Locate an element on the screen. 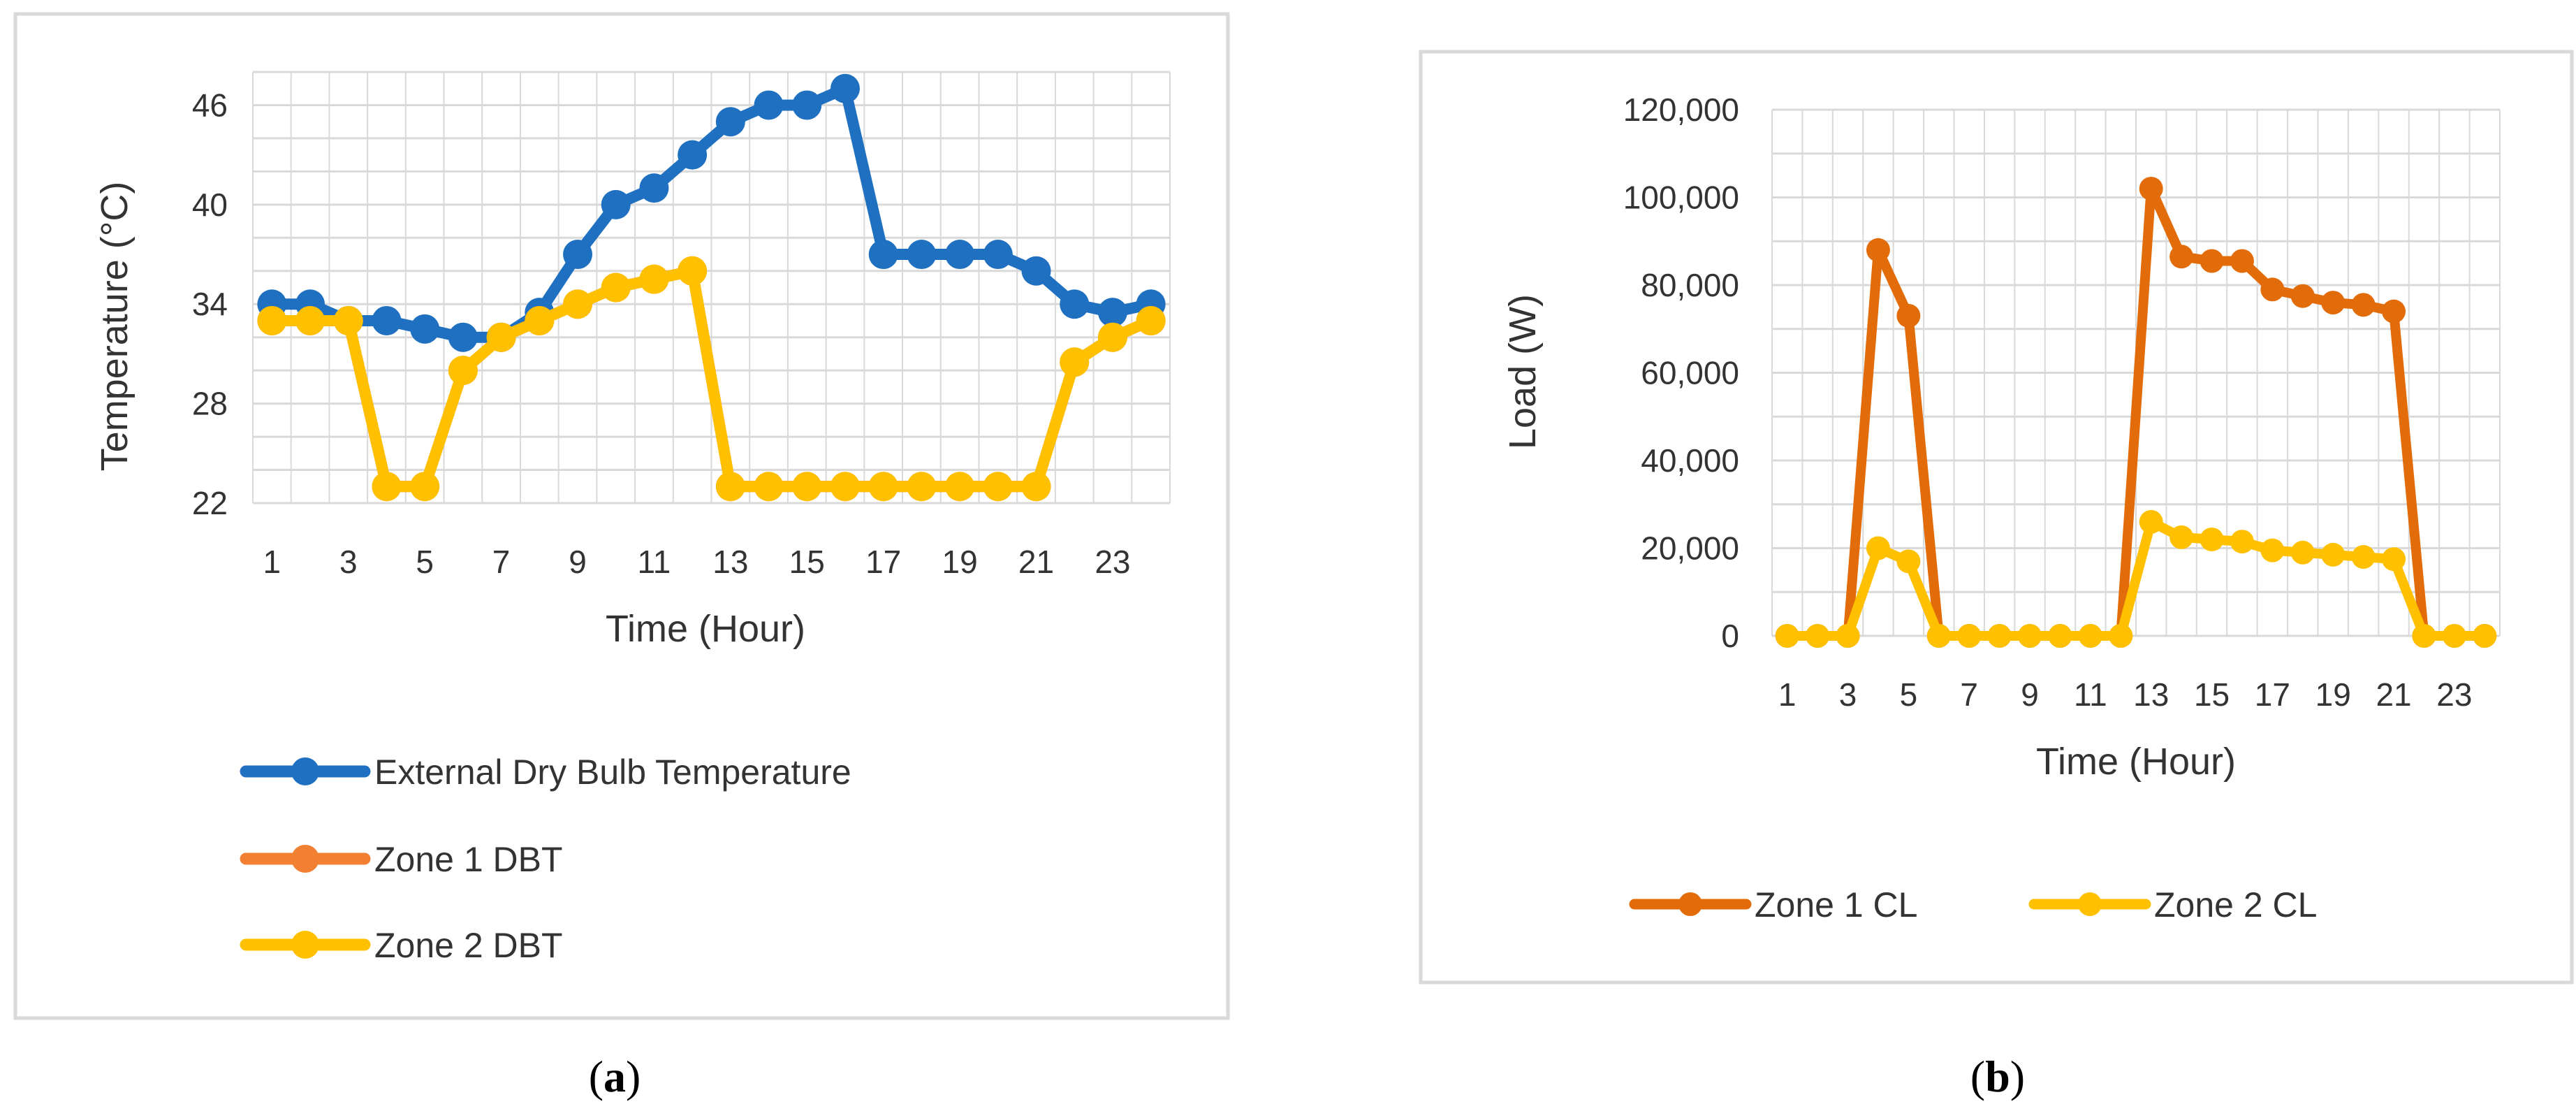 This screenshot has width=2576, height=1118. panel-a-x-tick-label: 3 is located at coordinates (348, 562).